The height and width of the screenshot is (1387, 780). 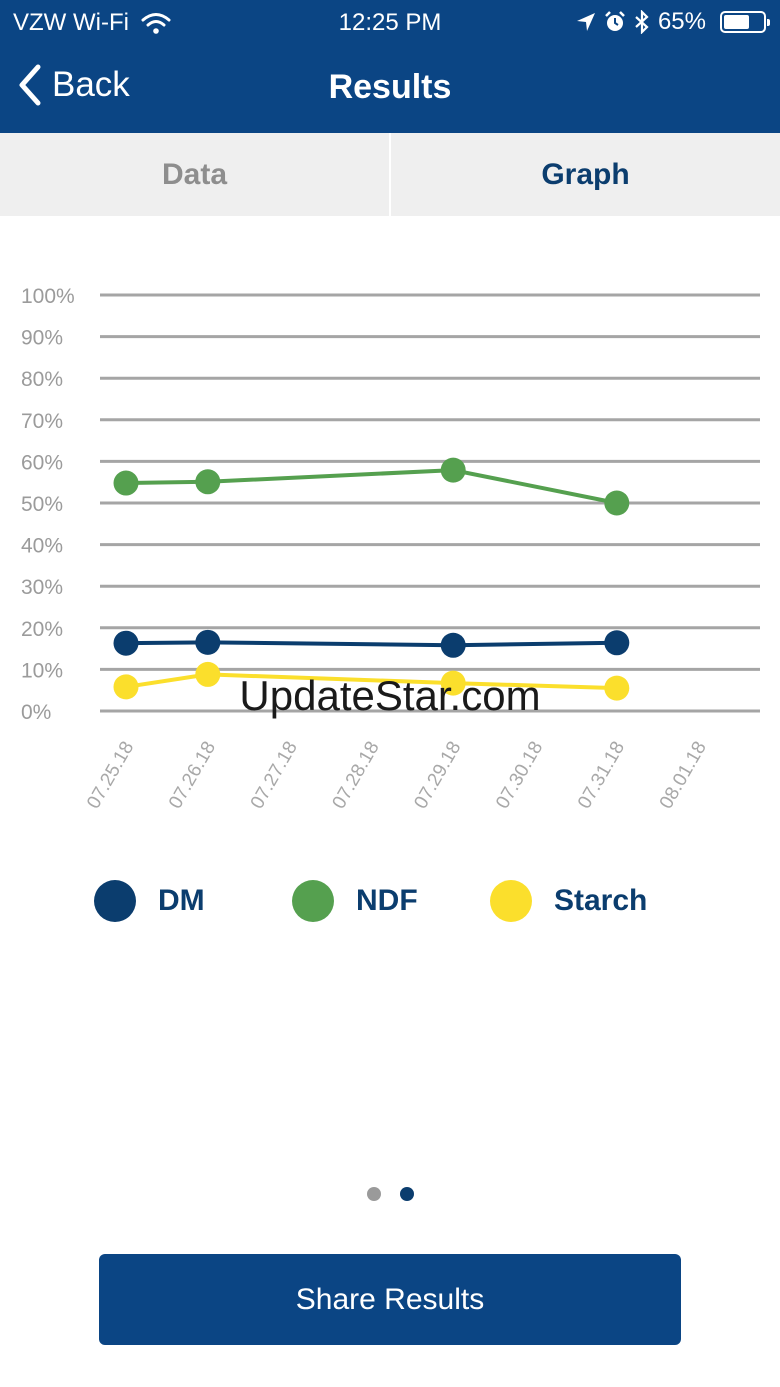 I want to click on y-tick-label: 40%, so click(x=42, y=546).